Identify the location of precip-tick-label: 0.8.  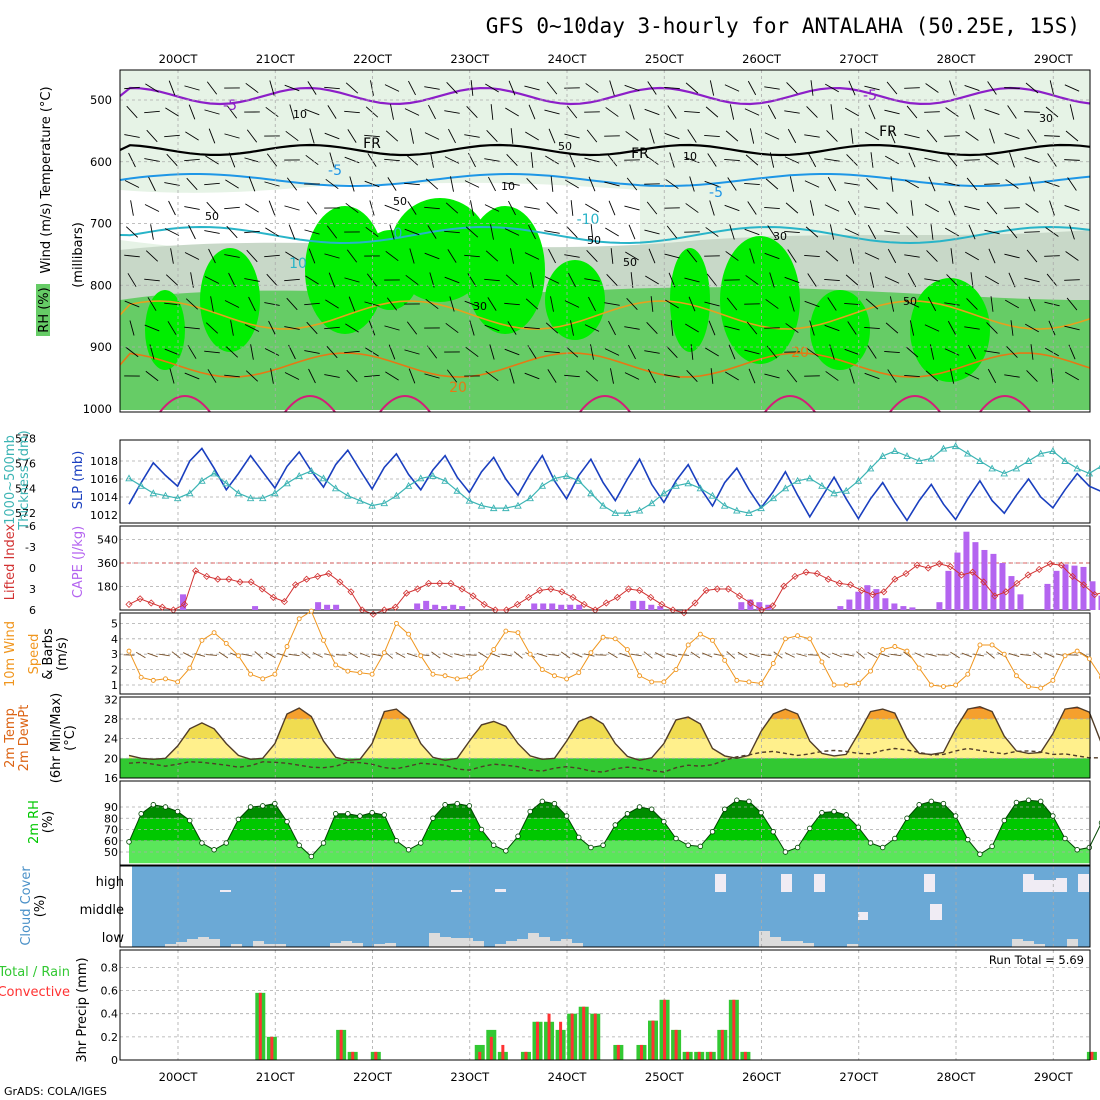
(110, 967).